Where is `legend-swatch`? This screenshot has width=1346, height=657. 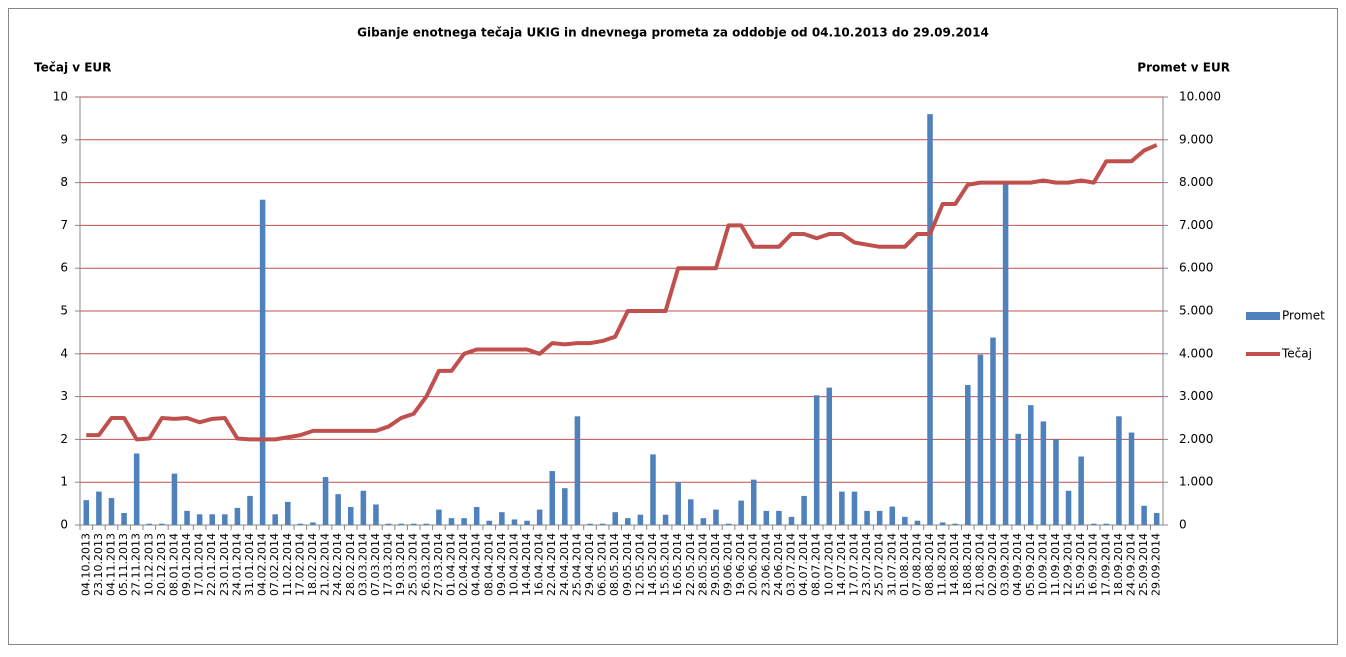
legend-swatch is located at coordinates (1263, 316).